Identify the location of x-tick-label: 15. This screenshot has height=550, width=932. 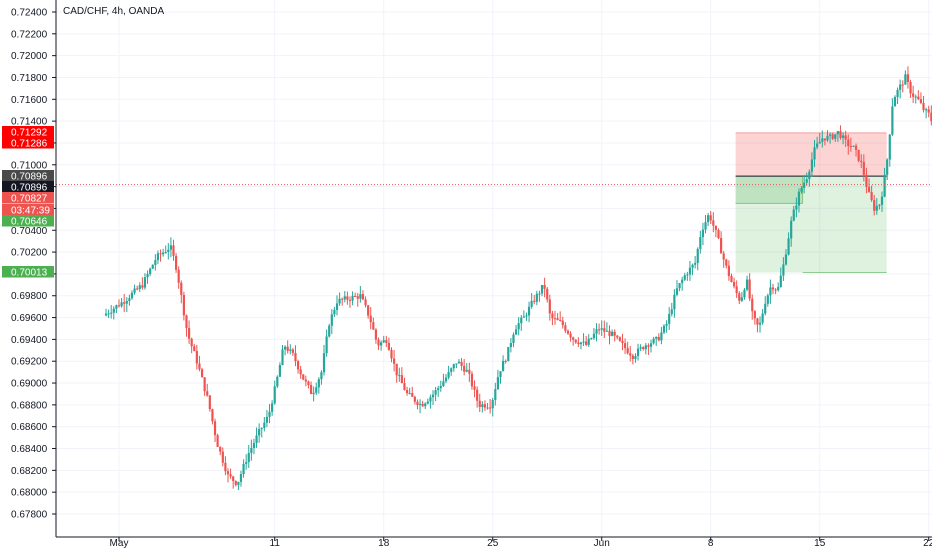
(820, 543).